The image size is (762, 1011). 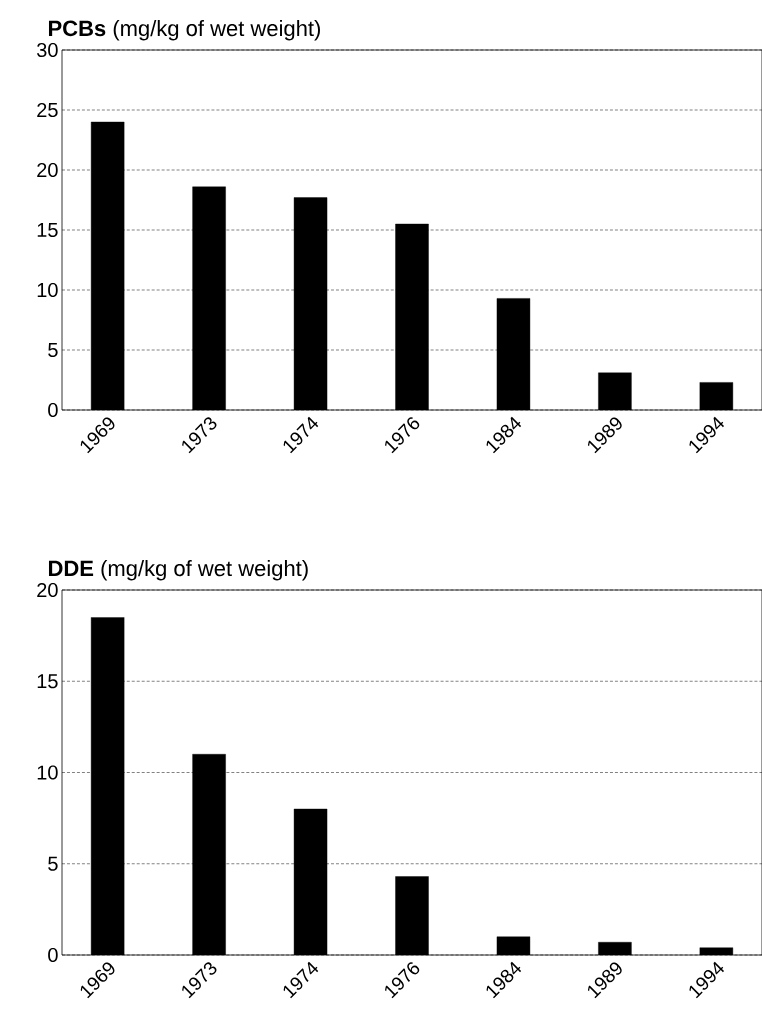 What do you see at coordinates (47, 110) in the screenshot?
I see `y-tick-label: 25` at bounding box center [47, 110].